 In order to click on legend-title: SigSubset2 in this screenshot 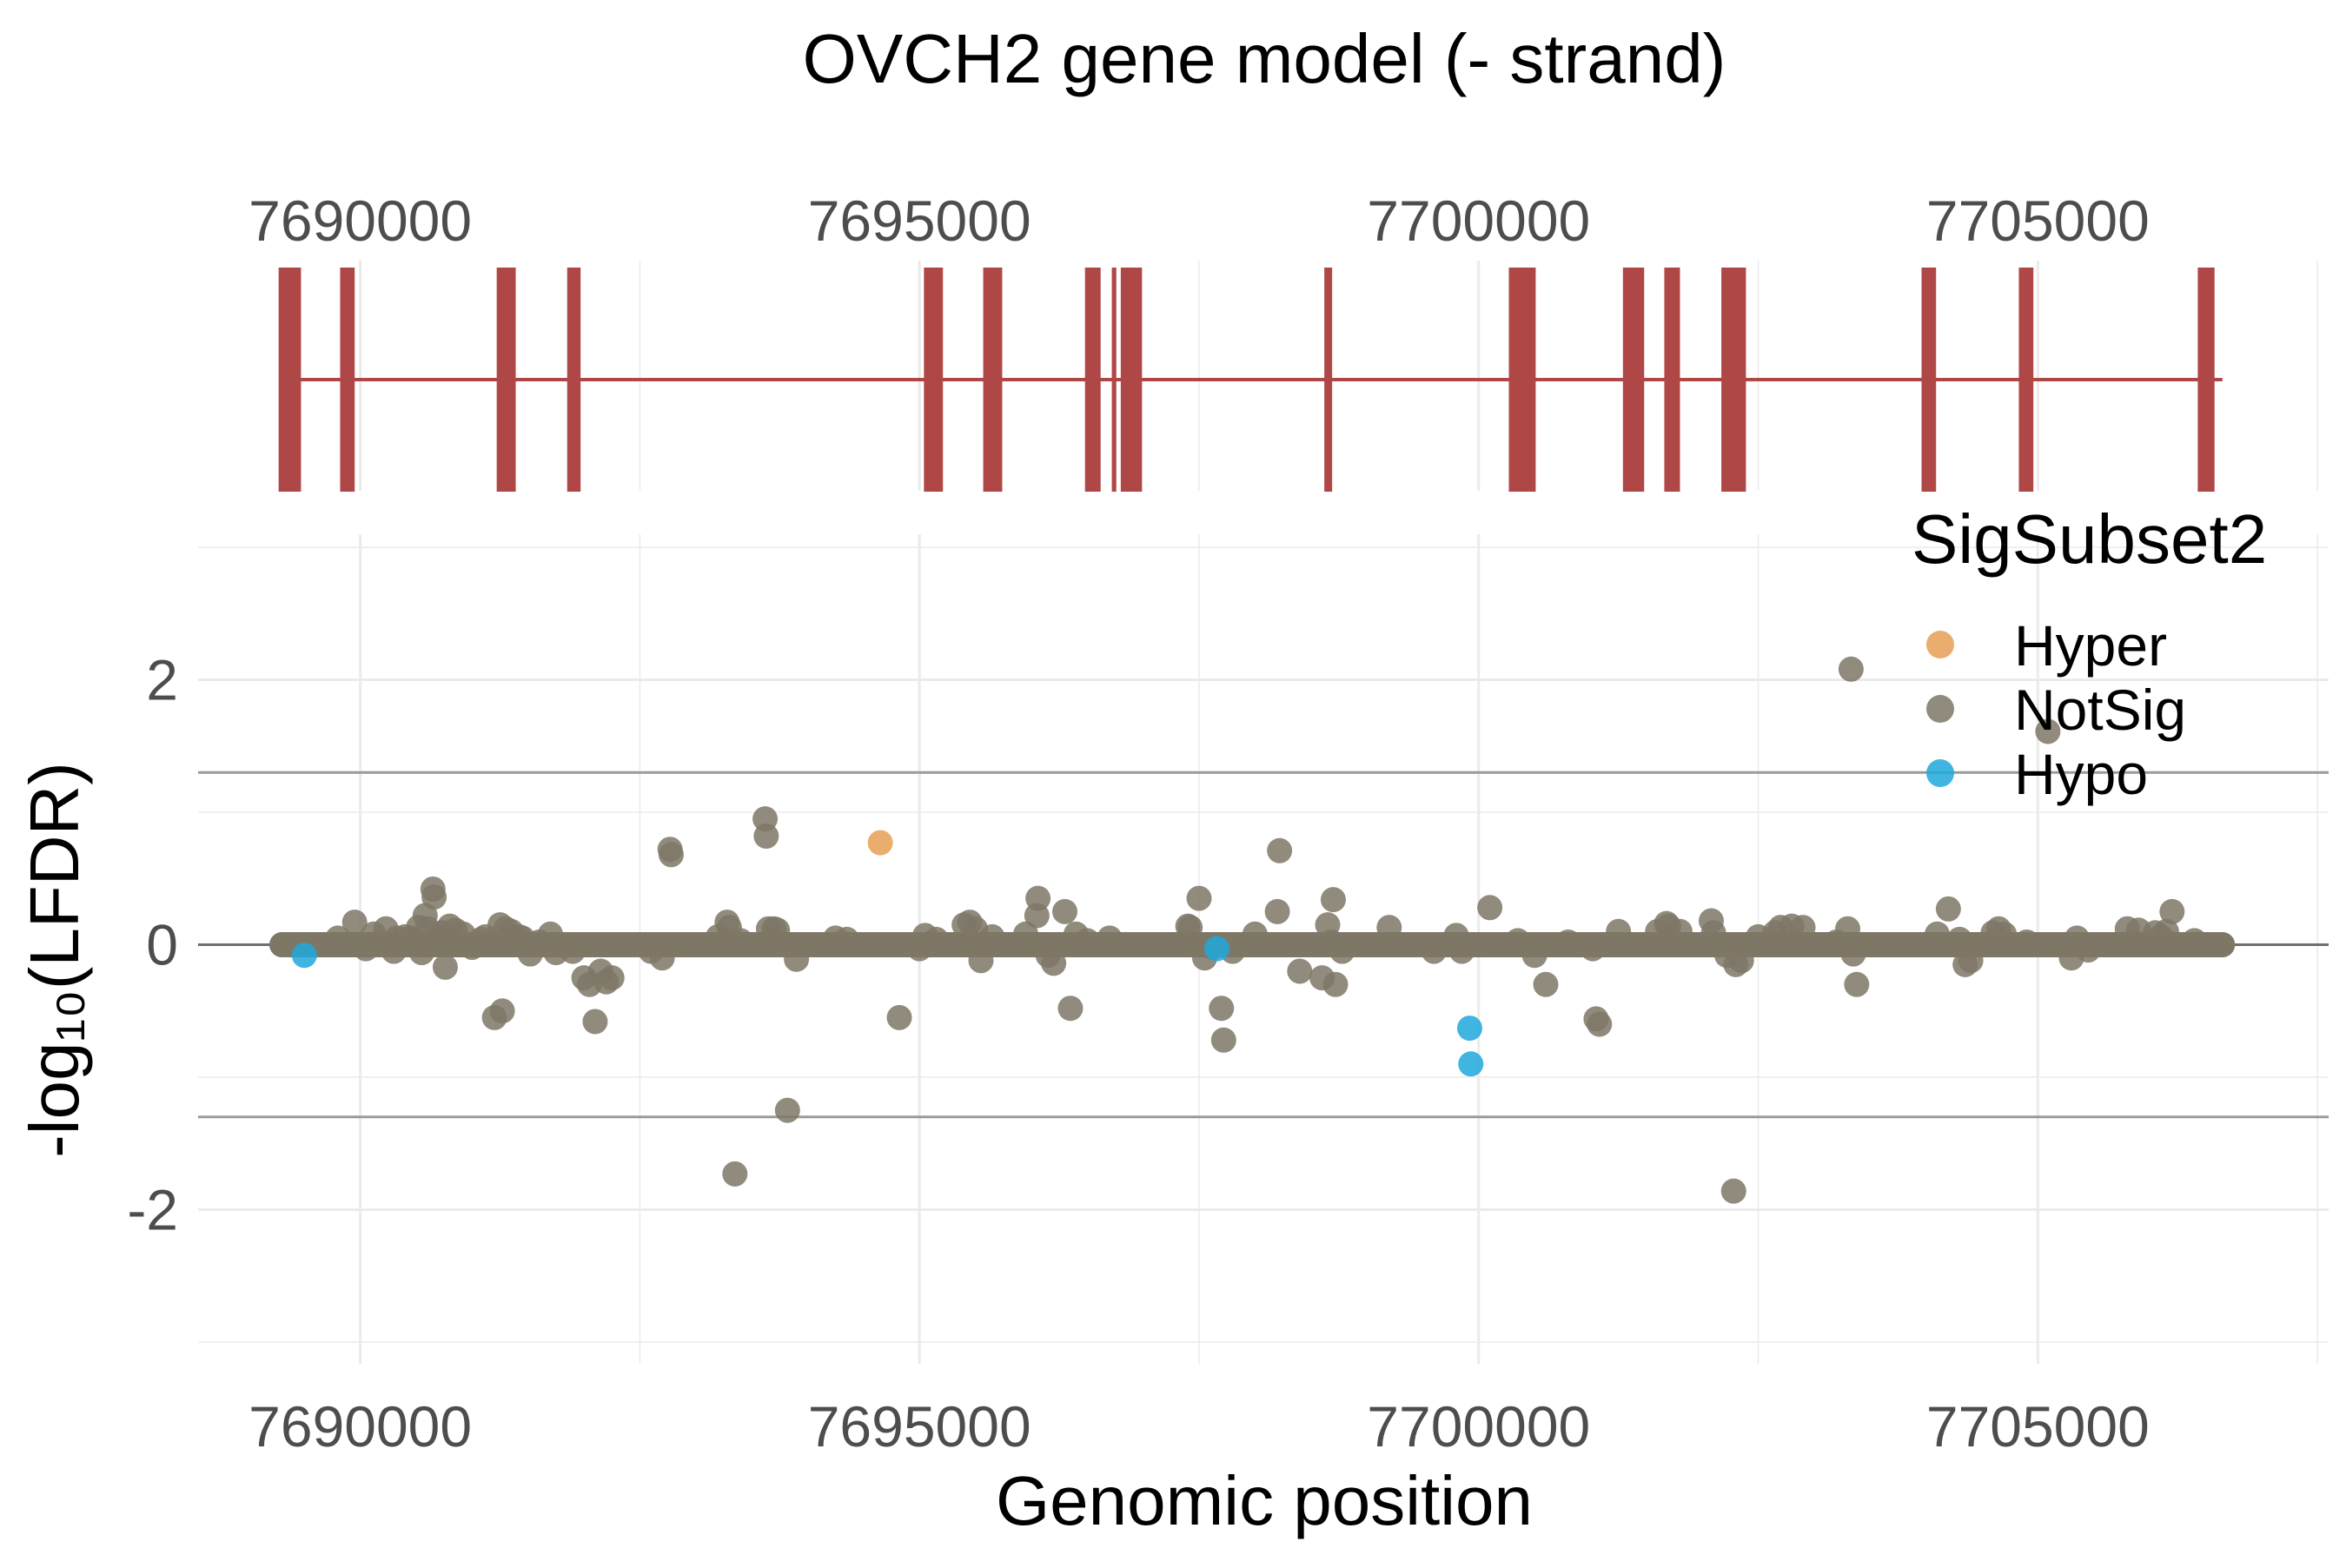, I will do `click(2090, 539)`.